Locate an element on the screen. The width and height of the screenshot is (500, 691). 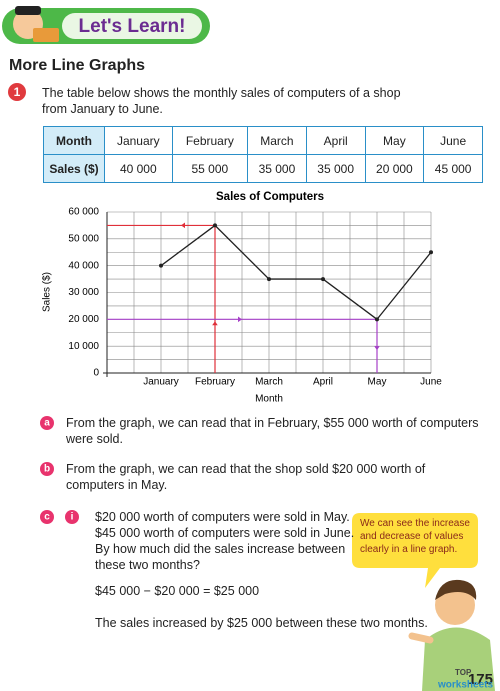
table-cell: 45 000 is located at coordinates (453, 168).